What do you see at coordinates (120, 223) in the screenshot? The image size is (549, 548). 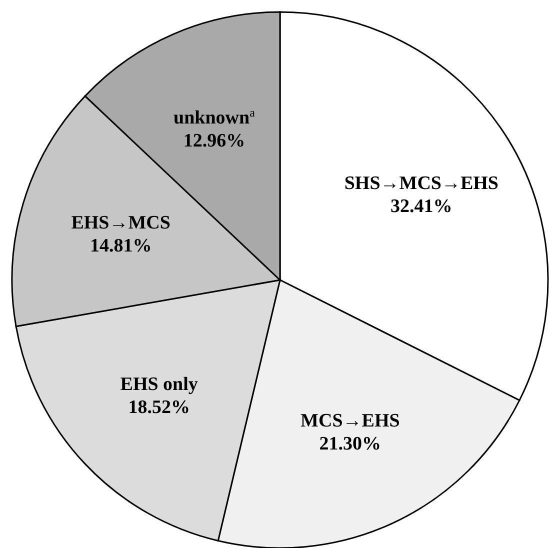 I see `slice-label: EHS→MCS` at bounding box center [120, 223].